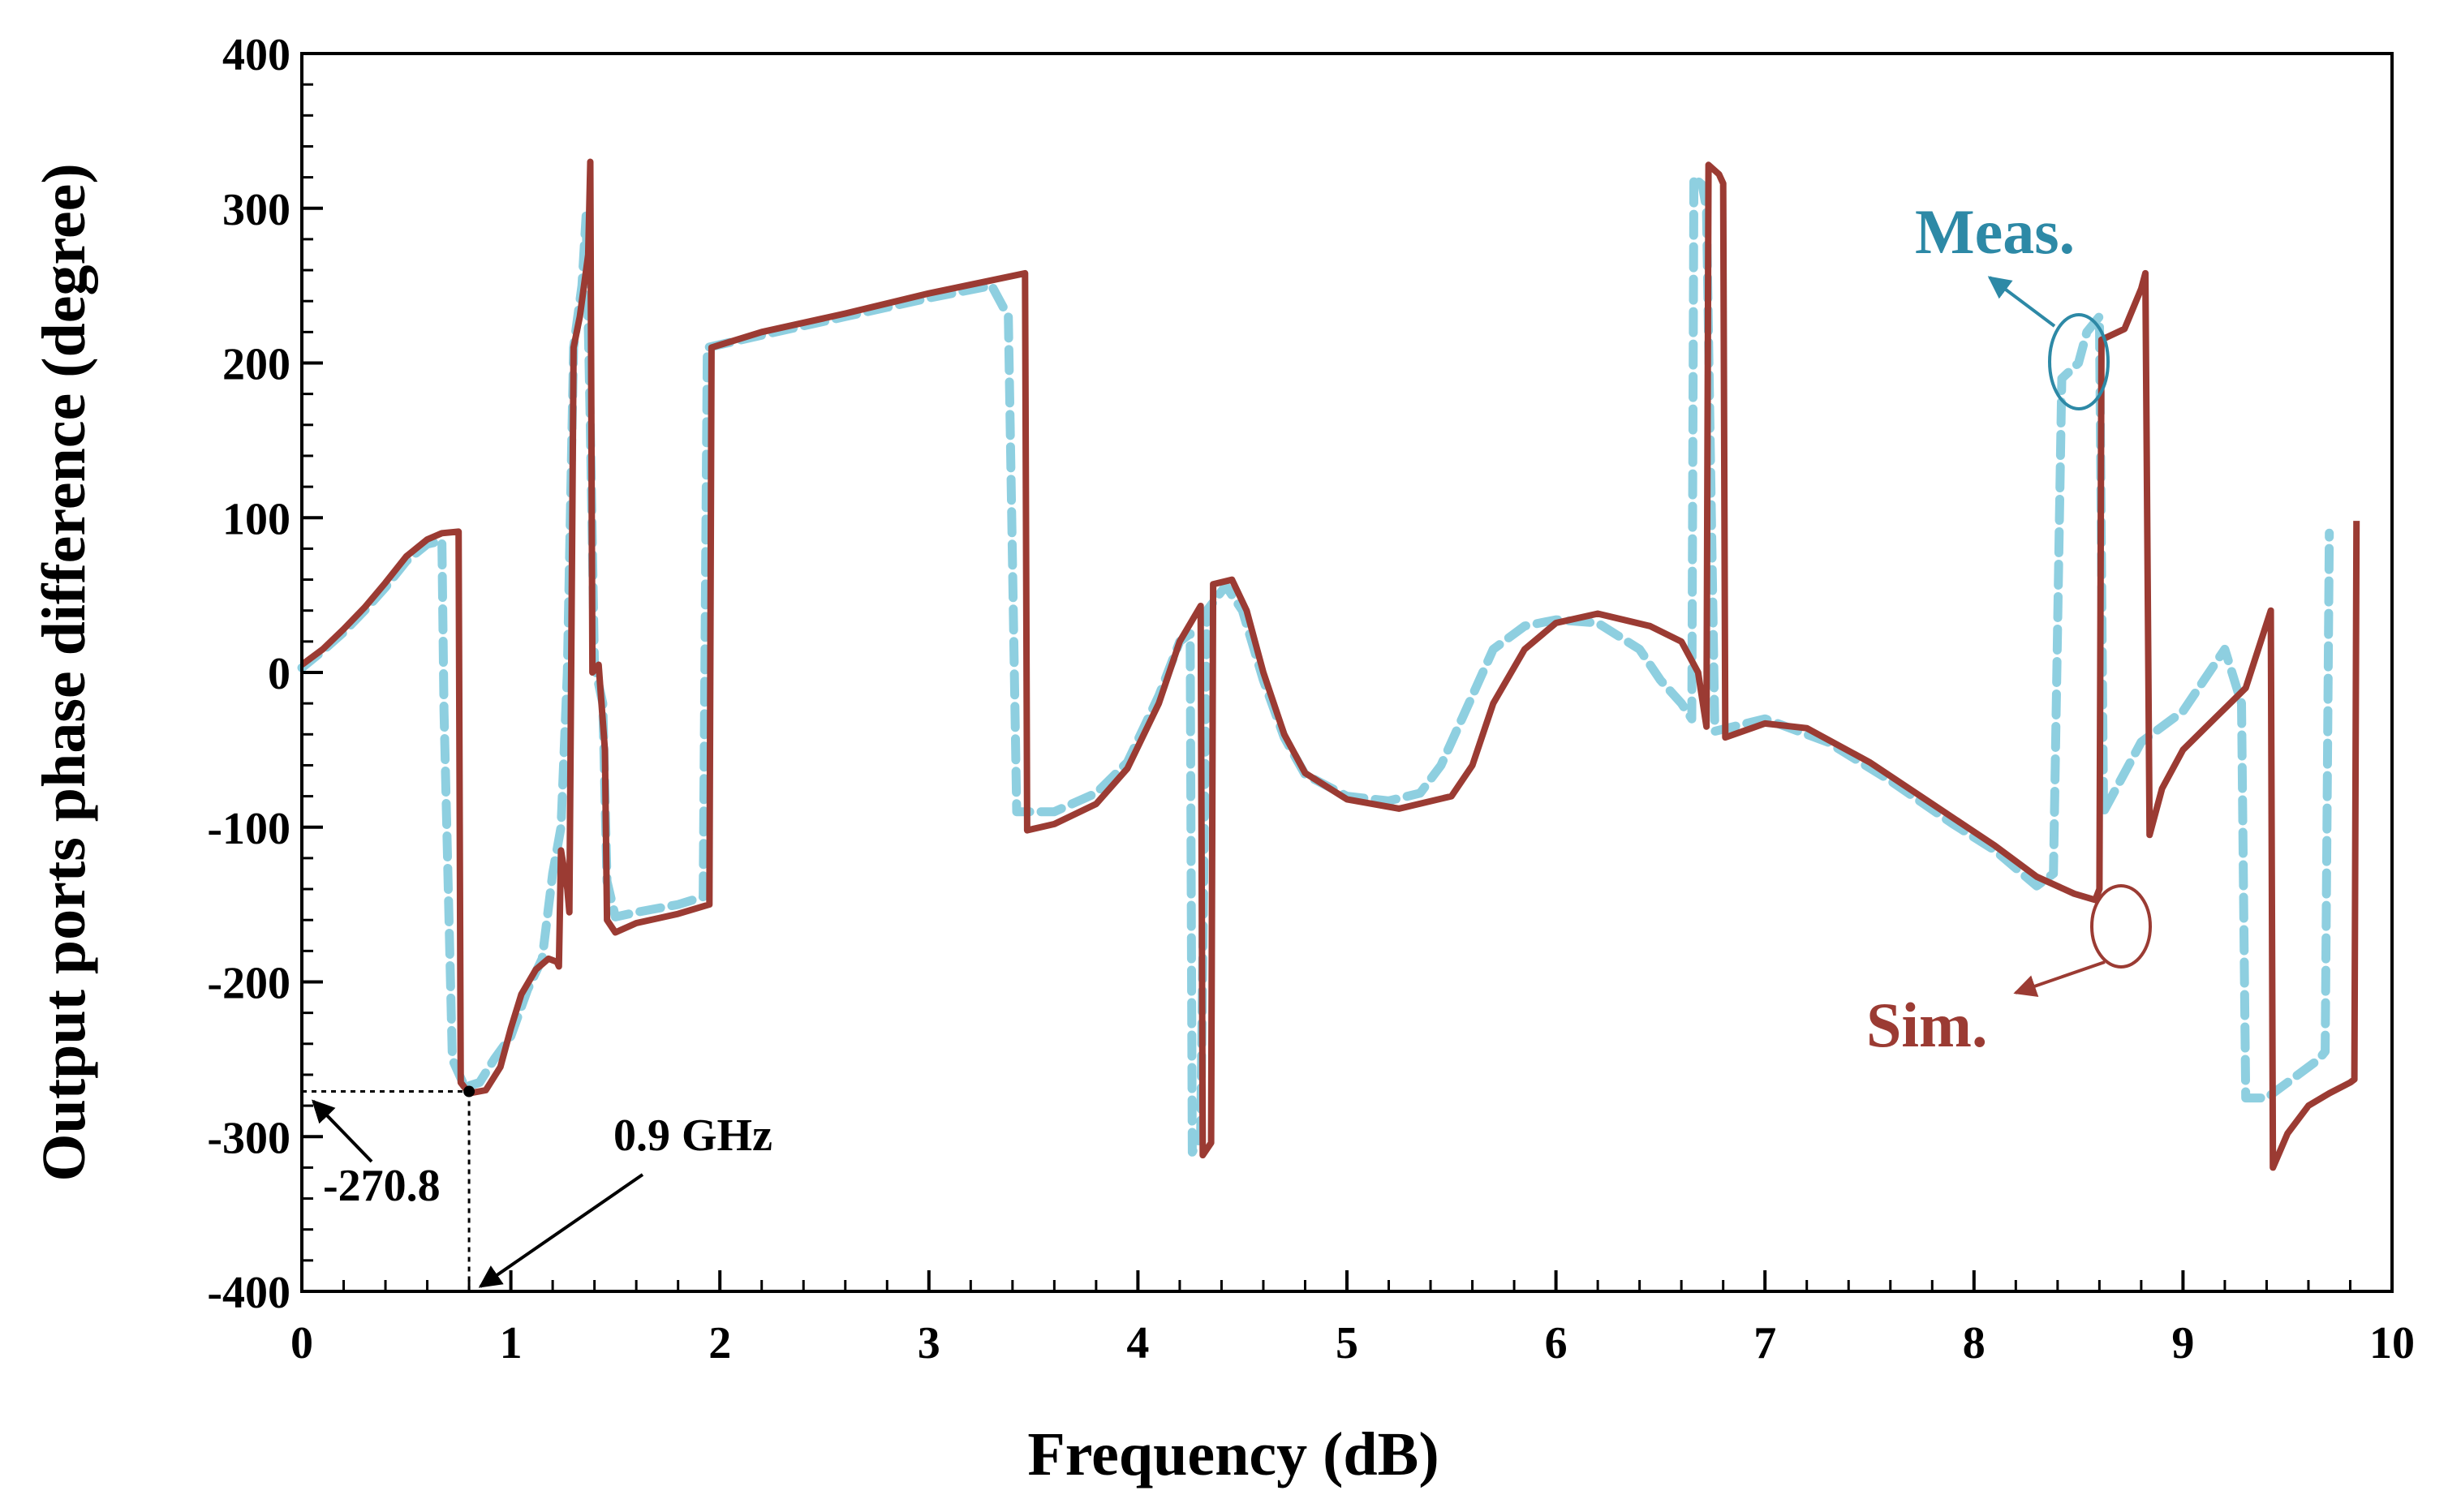  Describe the element at coordinates (512, 1343) in the screenshot. I see `x-tick-label: 1` at that location.